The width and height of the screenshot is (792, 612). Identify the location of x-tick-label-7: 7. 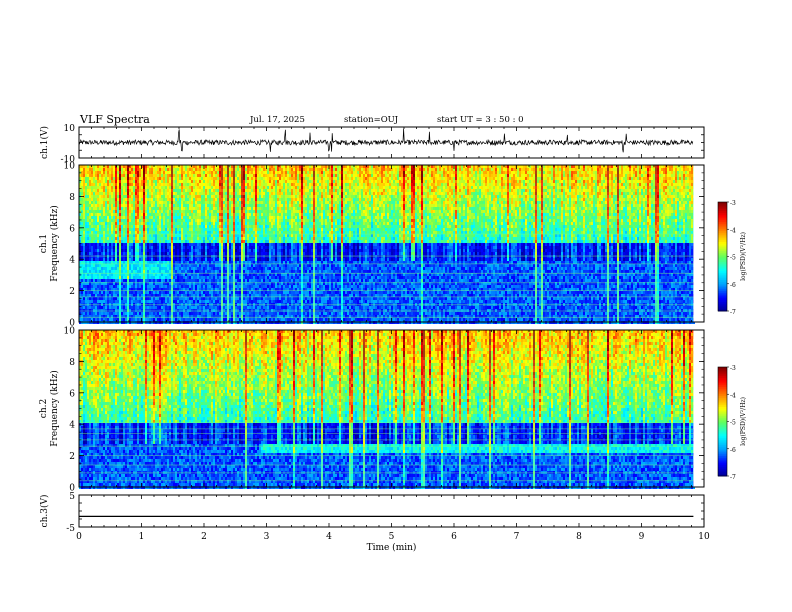
(517, 537).